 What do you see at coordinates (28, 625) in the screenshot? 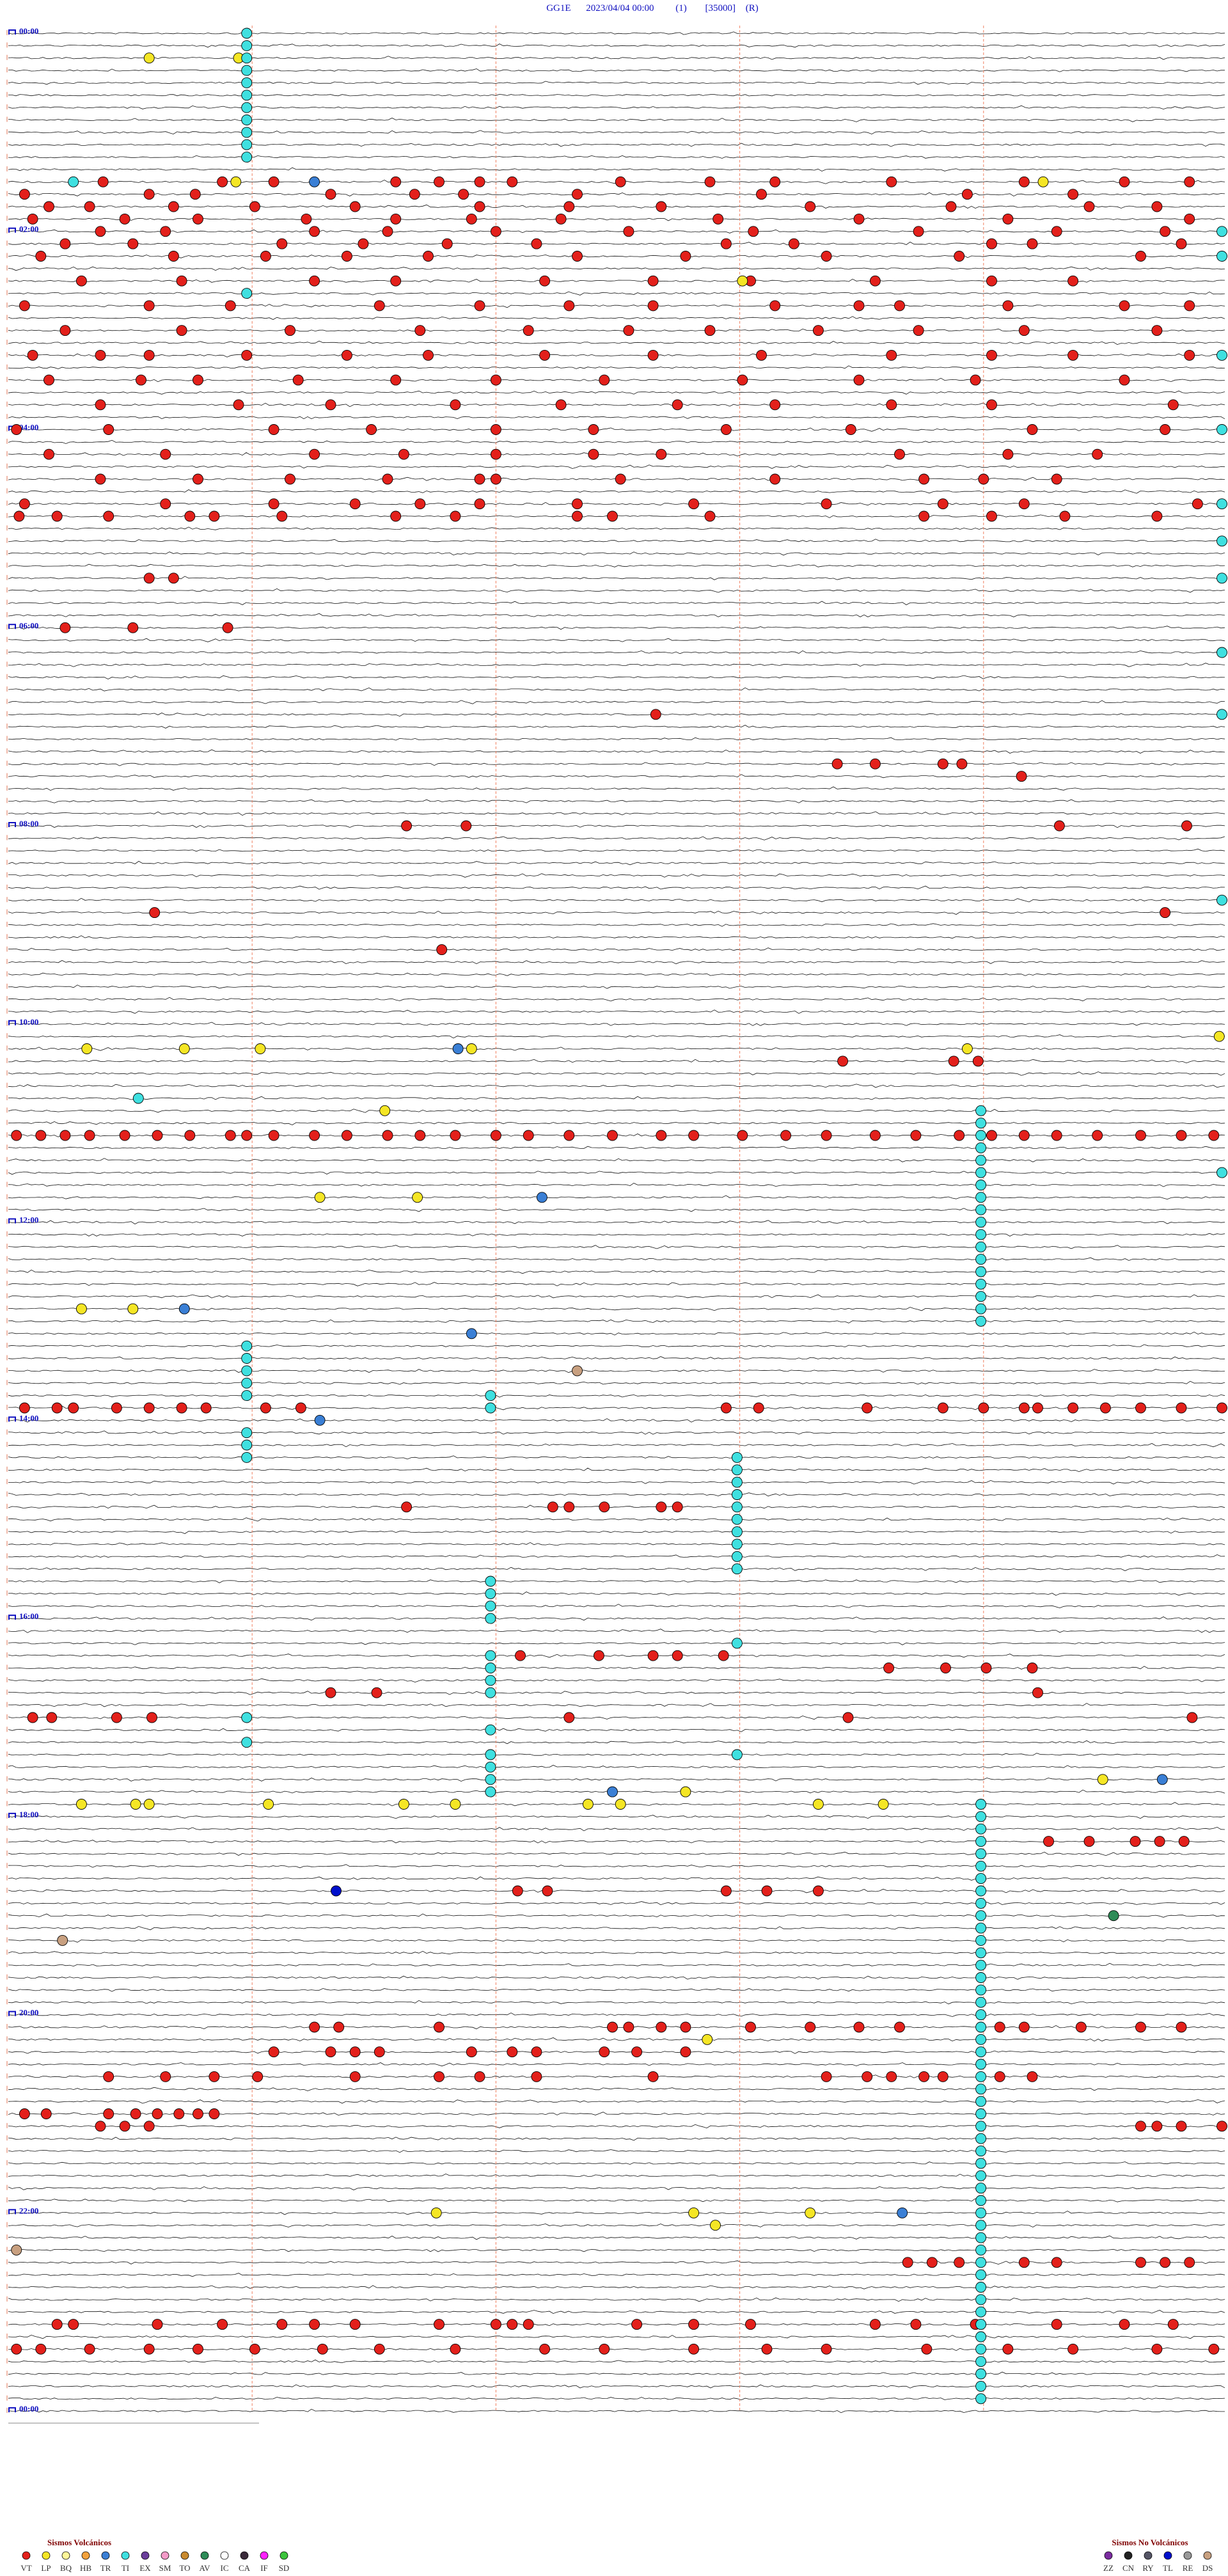
I see `time-label: 06:00` at bounding box center [28, 625].